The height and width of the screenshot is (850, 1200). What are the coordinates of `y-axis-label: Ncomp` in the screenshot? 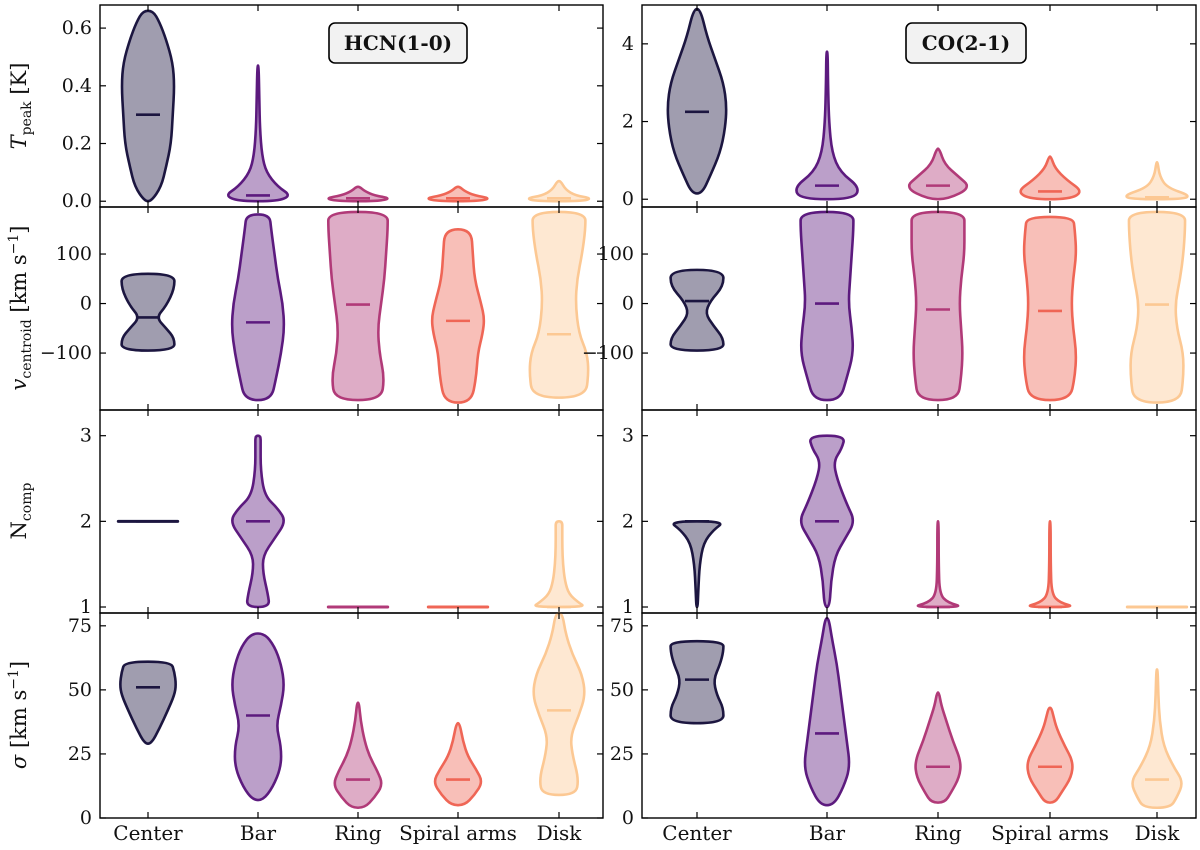 It's located at (21, 511).